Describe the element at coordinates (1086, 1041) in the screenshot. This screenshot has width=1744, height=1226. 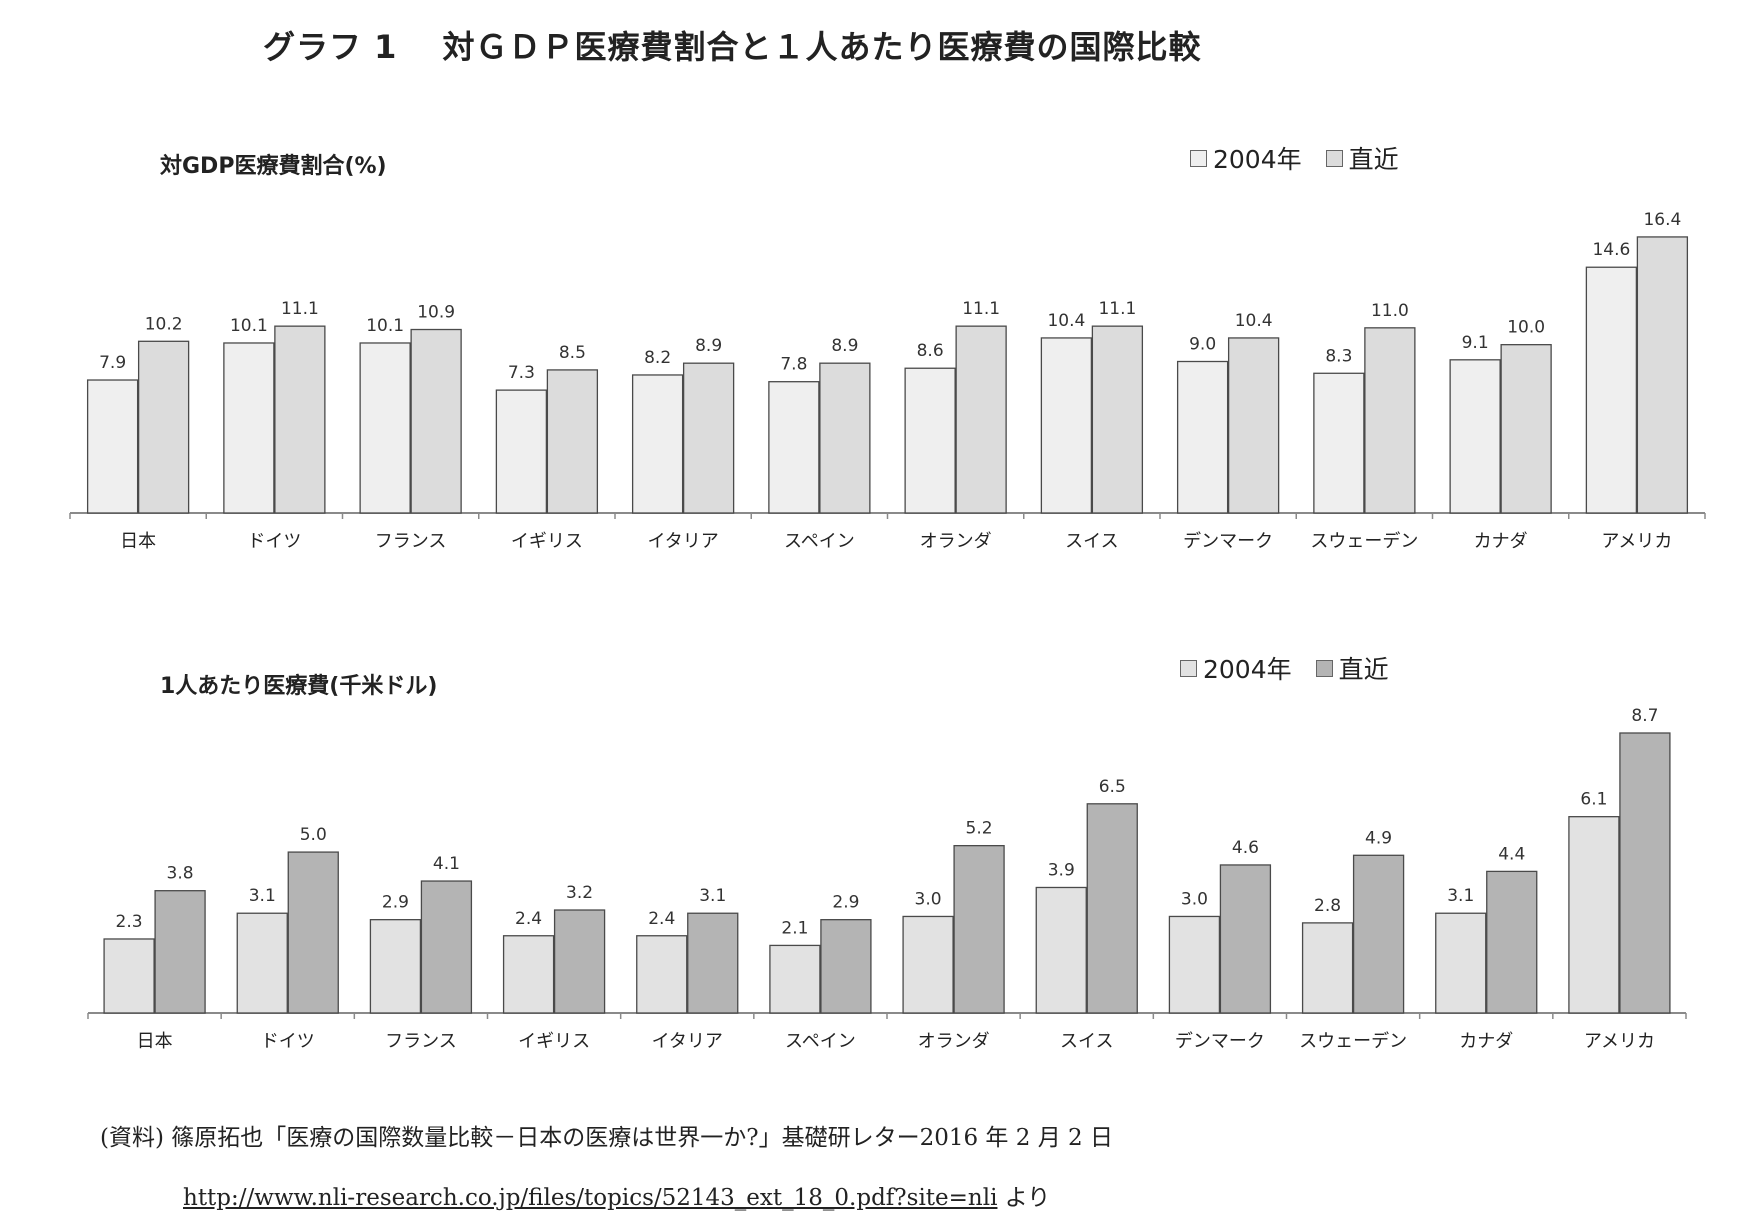
I see `category-label: スイス` at that location.